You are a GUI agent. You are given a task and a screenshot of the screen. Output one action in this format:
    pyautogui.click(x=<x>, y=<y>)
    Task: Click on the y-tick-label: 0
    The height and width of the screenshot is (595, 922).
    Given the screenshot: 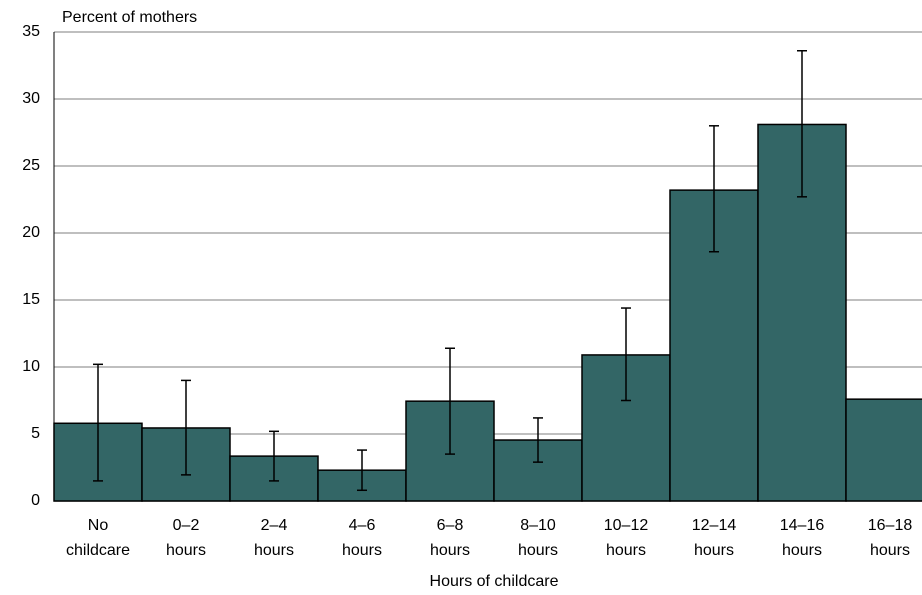 What is the action you would take?
    pyautogui.click(x=35, y=500)
    